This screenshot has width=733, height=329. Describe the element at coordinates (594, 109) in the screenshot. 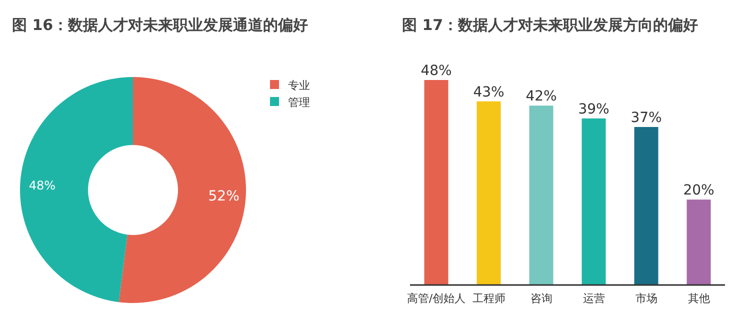

I see `data-label: 39%` at that location.